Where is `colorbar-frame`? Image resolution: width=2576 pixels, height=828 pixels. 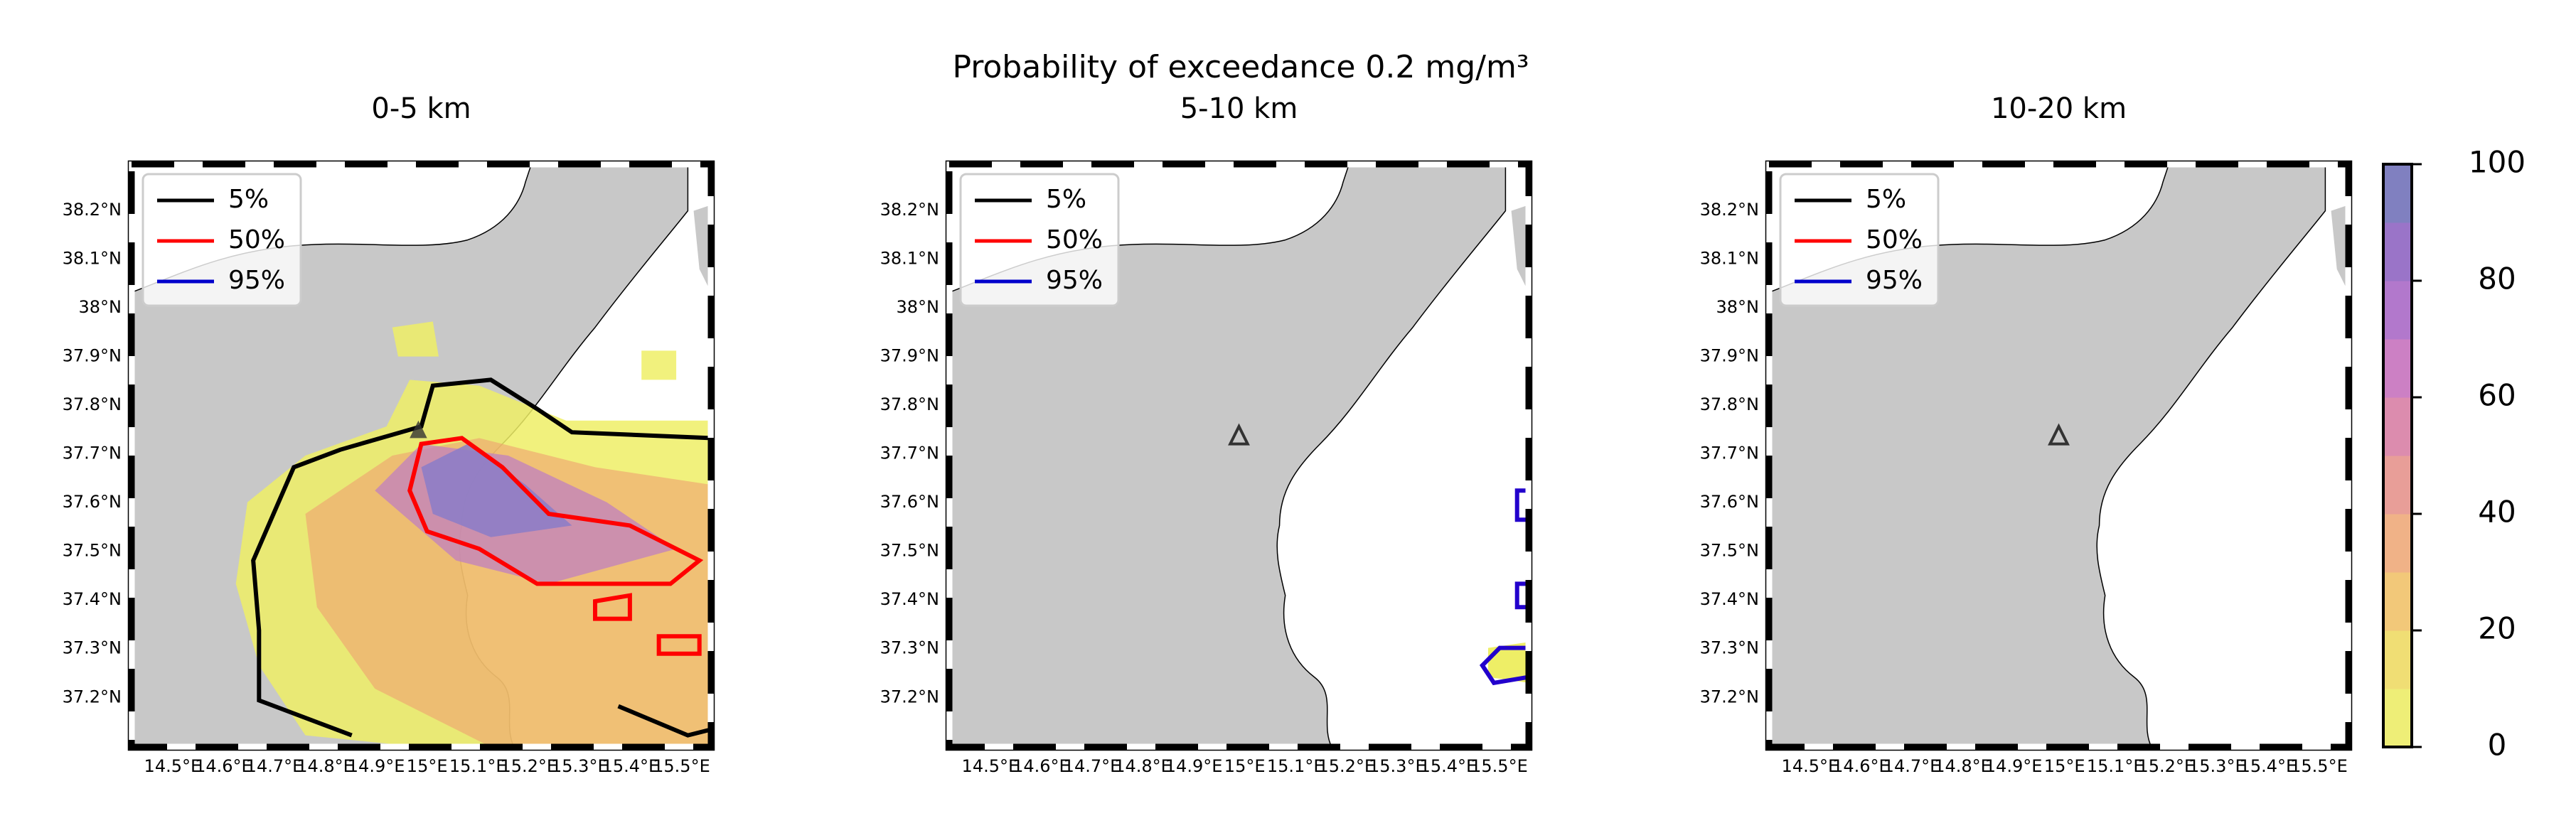 colorbar-frame is located at coordinates (2397, 455).